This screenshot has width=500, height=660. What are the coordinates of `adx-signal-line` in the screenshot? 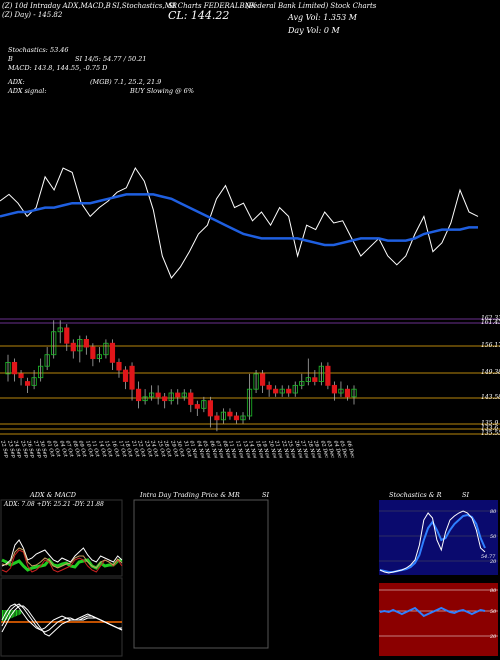 It's located at (62, 558).